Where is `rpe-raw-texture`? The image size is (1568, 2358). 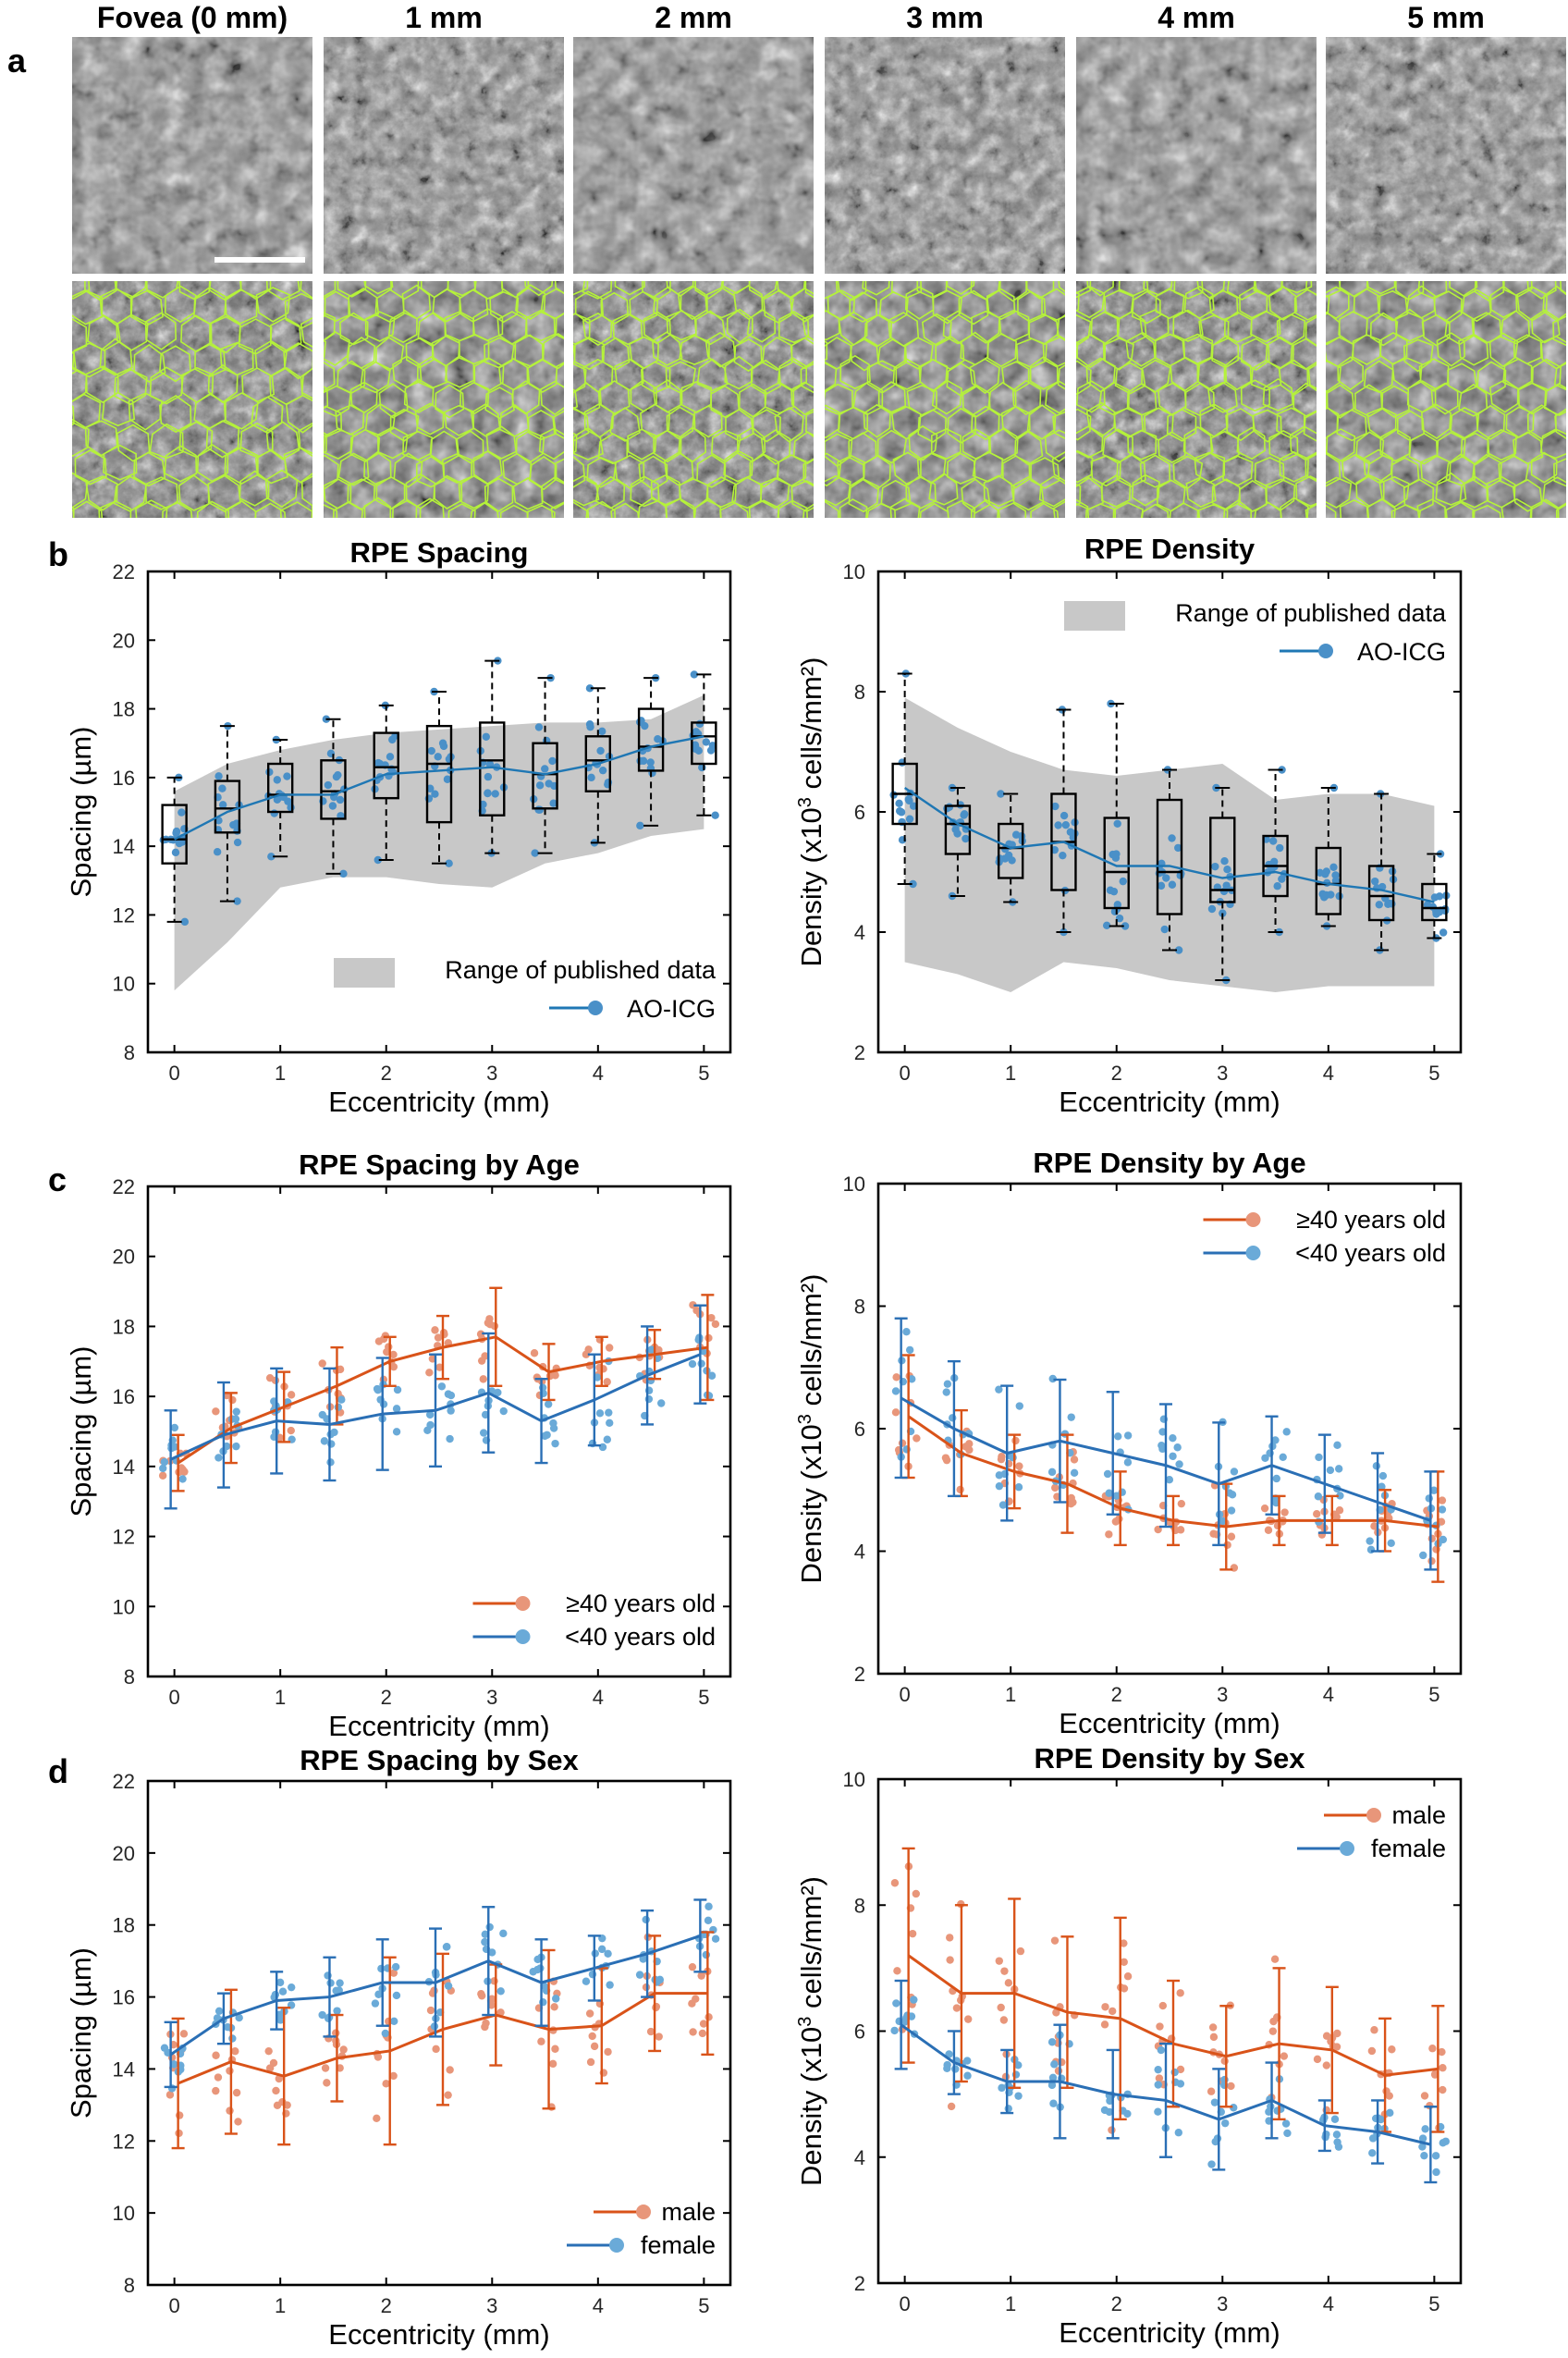 rpe-raw-texture is located at coordinates (945, 155).